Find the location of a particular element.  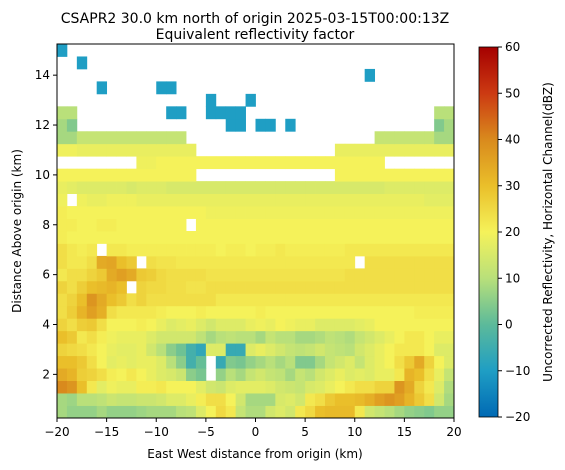

colorbar-tick-label: 10 is located at coordinates (512, 278).